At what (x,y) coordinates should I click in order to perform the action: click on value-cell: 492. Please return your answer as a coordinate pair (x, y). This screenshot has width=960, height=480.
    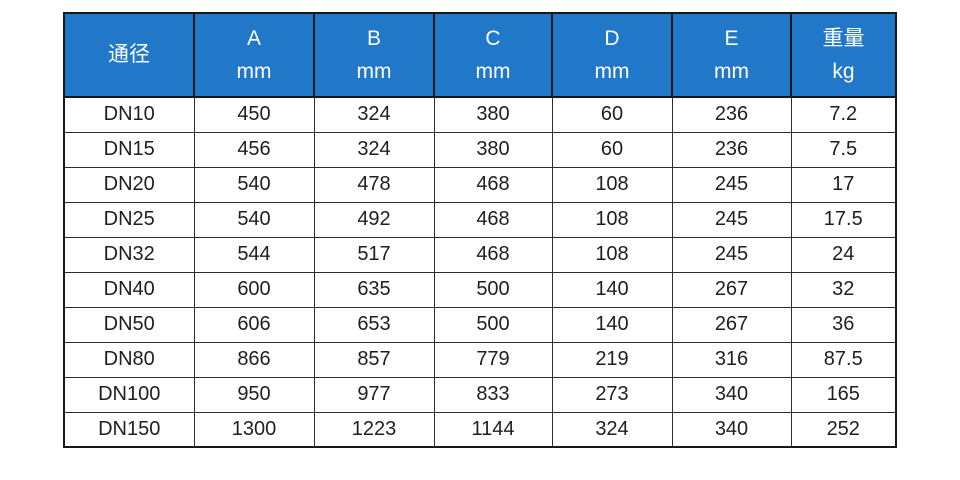
    Looking at the image, I should click on (374, 219).